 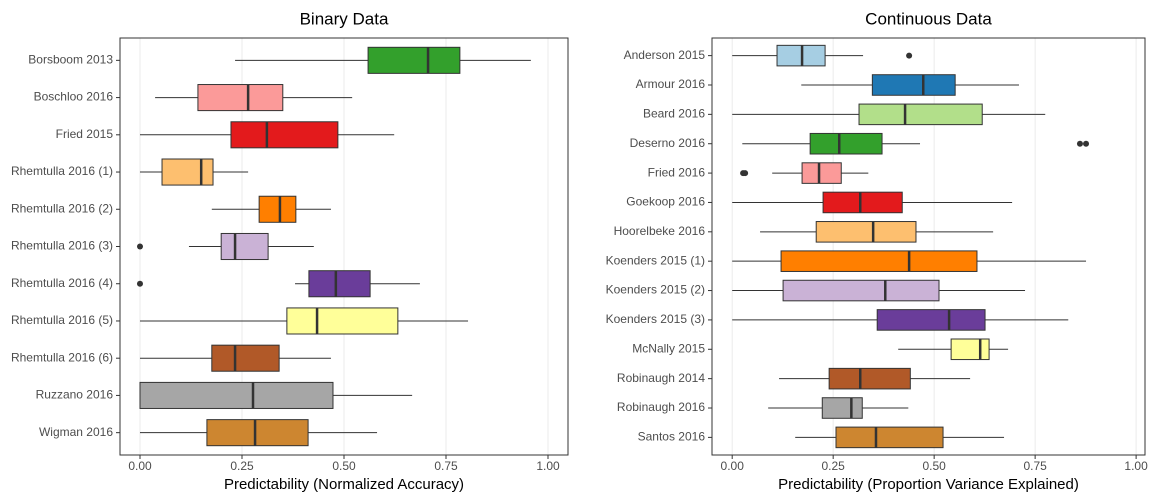 What do you see at coordinates (677, 172) in the screenshot?
I see `y-tick-label: Fried 2016` at bounding box center [677, 172].